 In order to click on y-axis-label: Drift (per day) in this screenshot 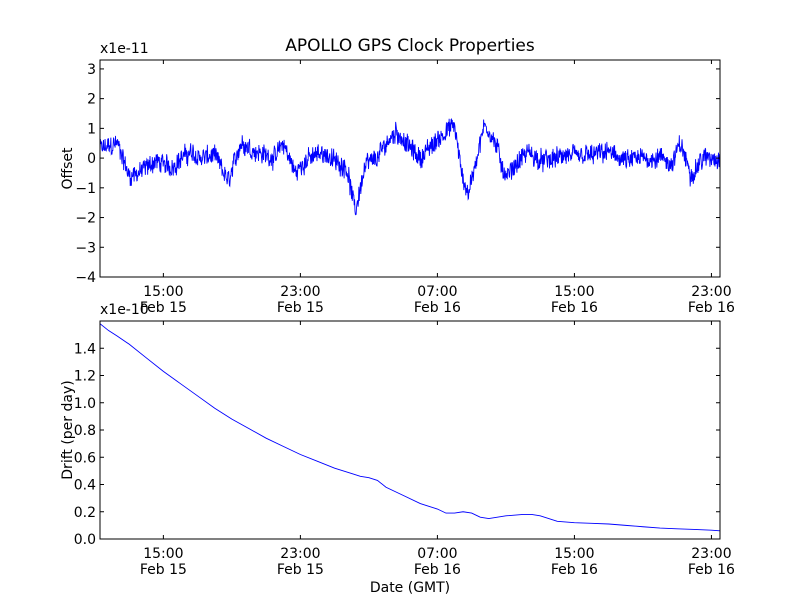, I will do `click(68, 429)`.